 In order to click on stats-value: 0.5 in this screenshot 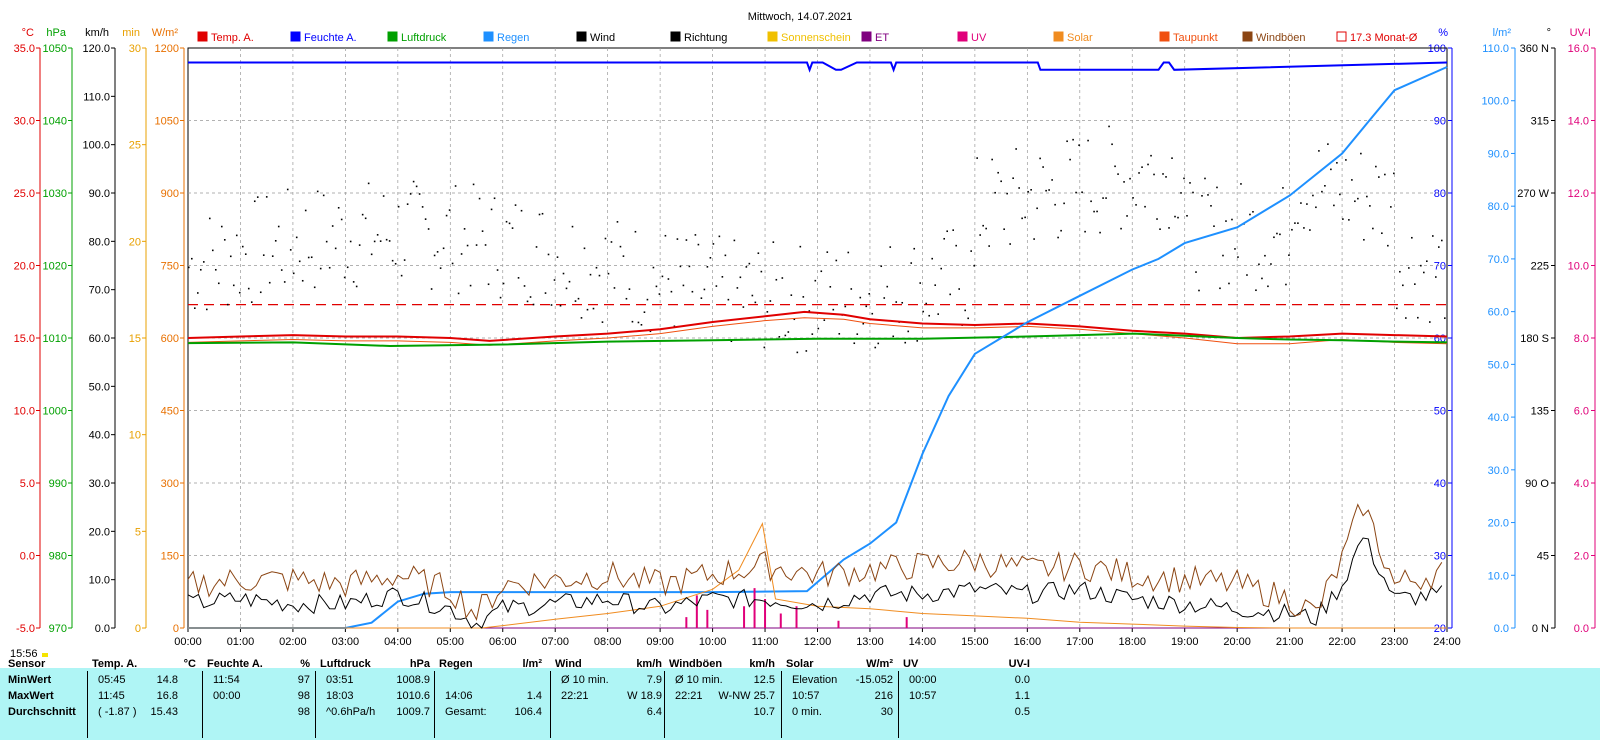, I will do `click(1022, 712)`.